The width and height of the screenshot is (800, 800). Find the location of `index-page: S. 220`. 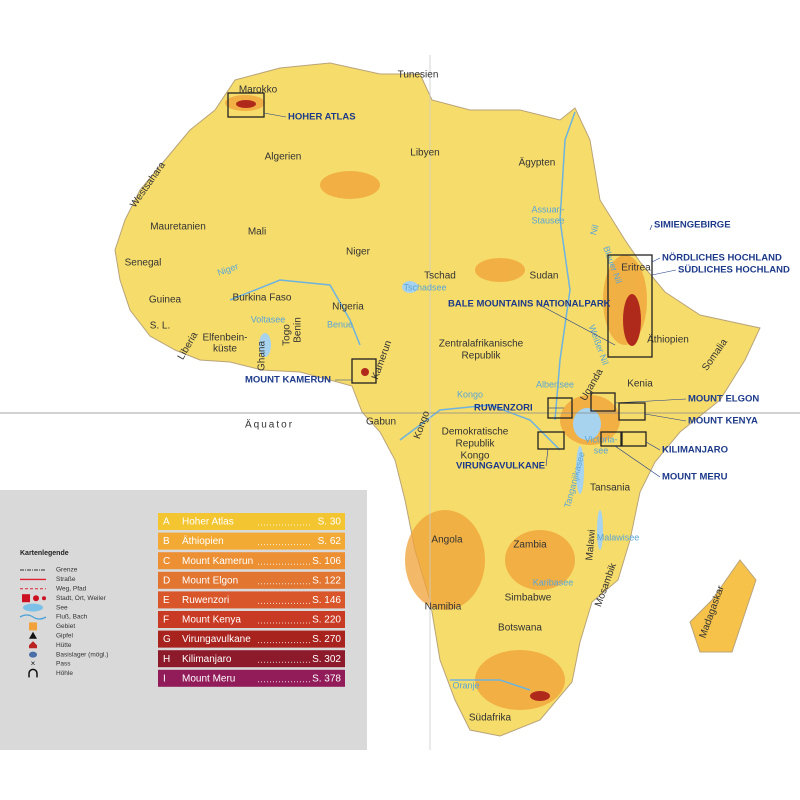

index-page: S. 220 is located at coordinates (326, 620).